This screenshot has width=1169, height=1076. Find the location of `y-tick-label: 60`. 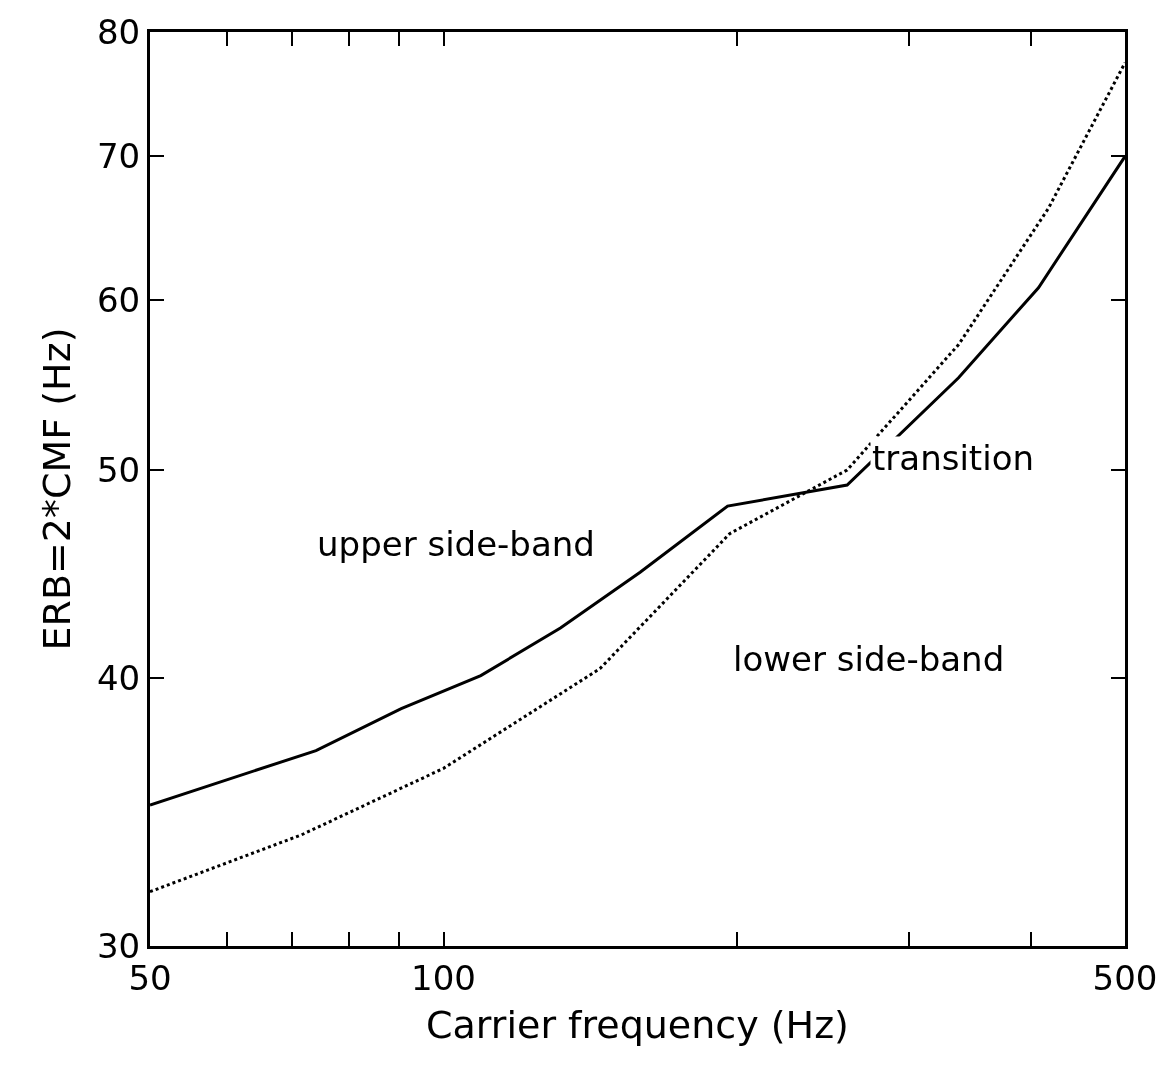

y-tick-label: 60 is located at coordinates (118, 299).